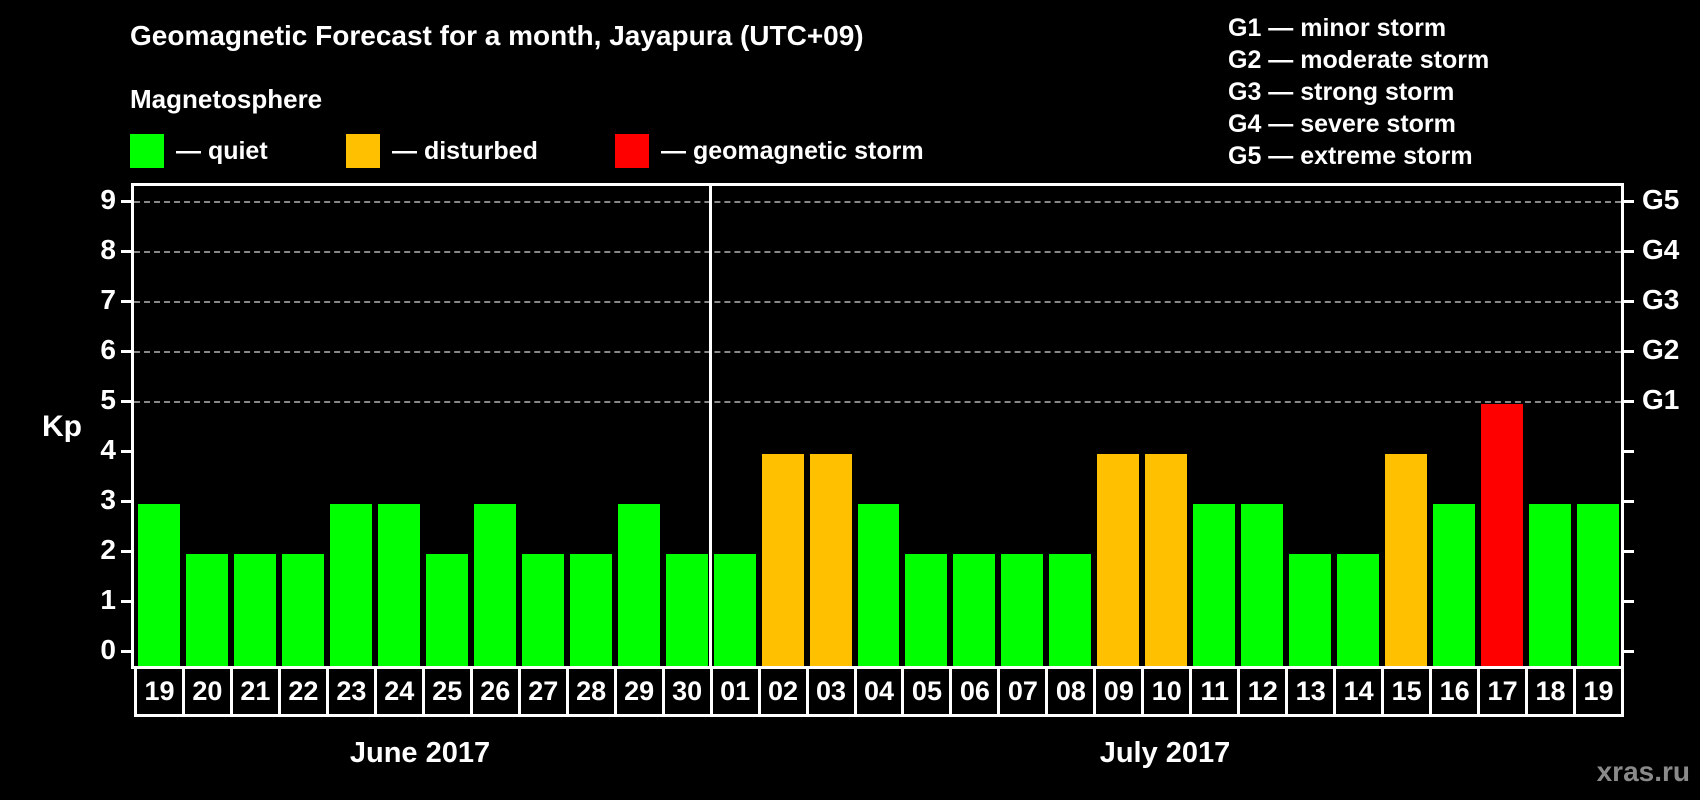  What do you see at coordinates (1341, 92) in the screenshot?
I see `g-legend-item: G3 — strong storm` at bounding box center [1341, 92].